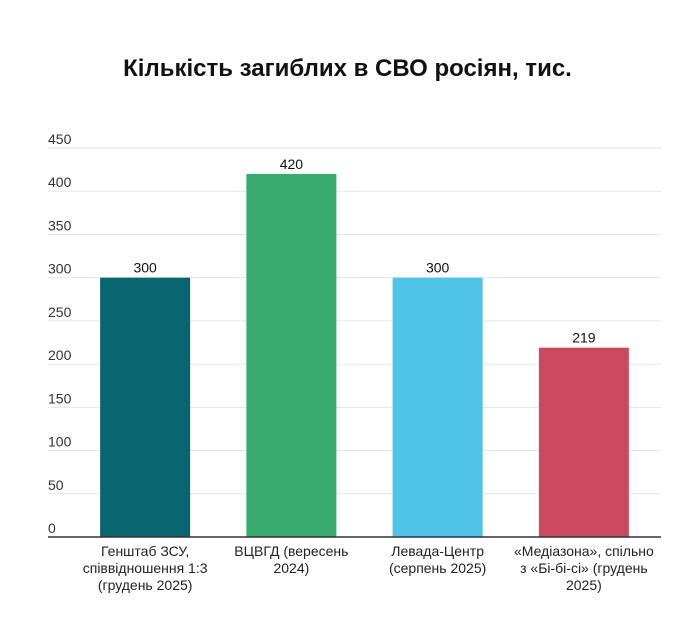 Image resolution: width=695 pixels, height=629 pixels. What do you see at coordinates (437, 559) in the screenshot?
I see `x-category-label: Левада-Центр (серпень 2025)` at bounding box center [437, 559].